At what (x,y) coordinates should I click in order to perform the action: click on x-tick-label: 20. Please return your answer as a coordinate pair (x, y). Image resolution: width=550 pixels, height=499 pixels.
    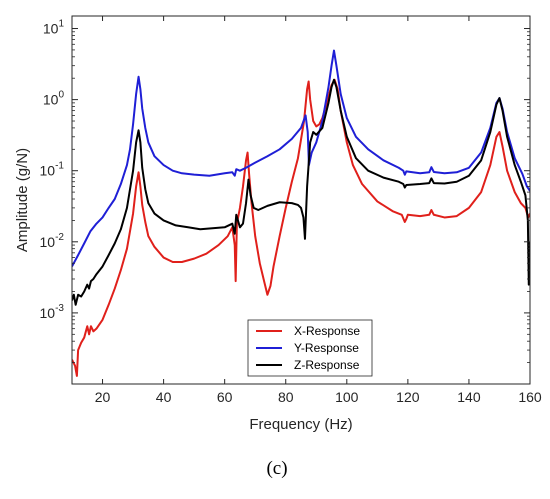
    Looking at the image, I should click on (103, 397).